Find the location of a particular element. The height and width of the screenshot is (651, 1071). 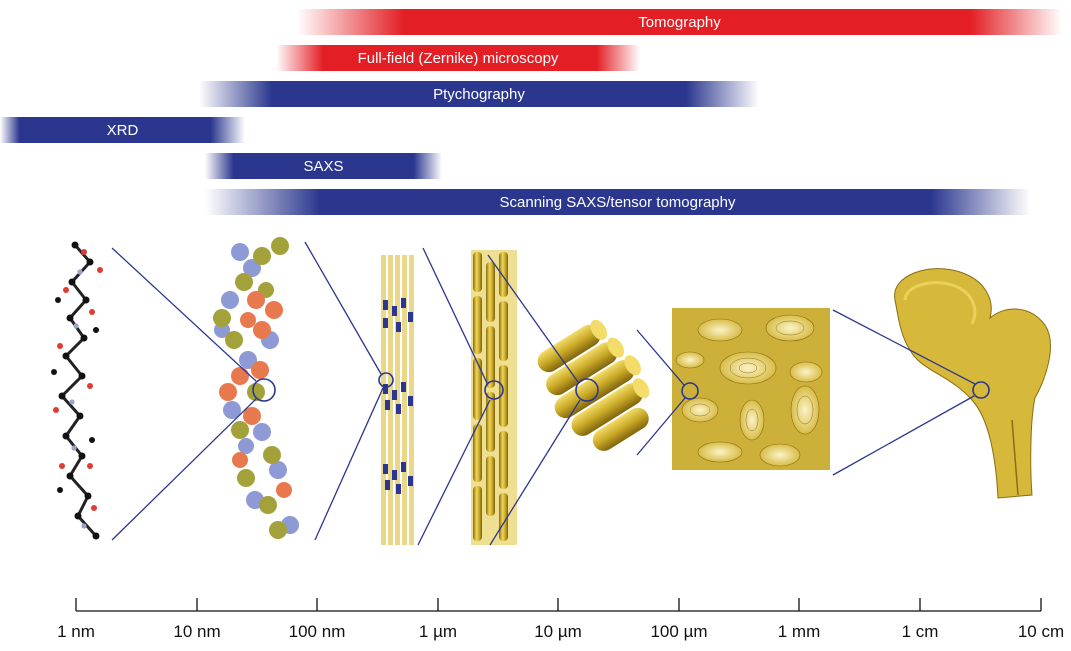

fibre-array is located at coordinates (494, 397).